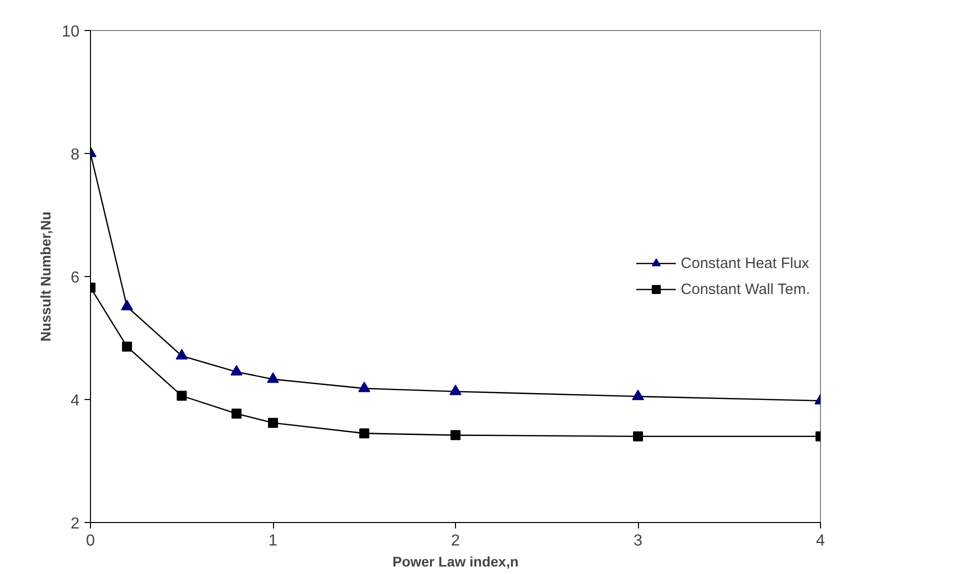  Describe the element at coordinates (75, 278) in the screenshot. I see `y-tick-label: 6` at that location.